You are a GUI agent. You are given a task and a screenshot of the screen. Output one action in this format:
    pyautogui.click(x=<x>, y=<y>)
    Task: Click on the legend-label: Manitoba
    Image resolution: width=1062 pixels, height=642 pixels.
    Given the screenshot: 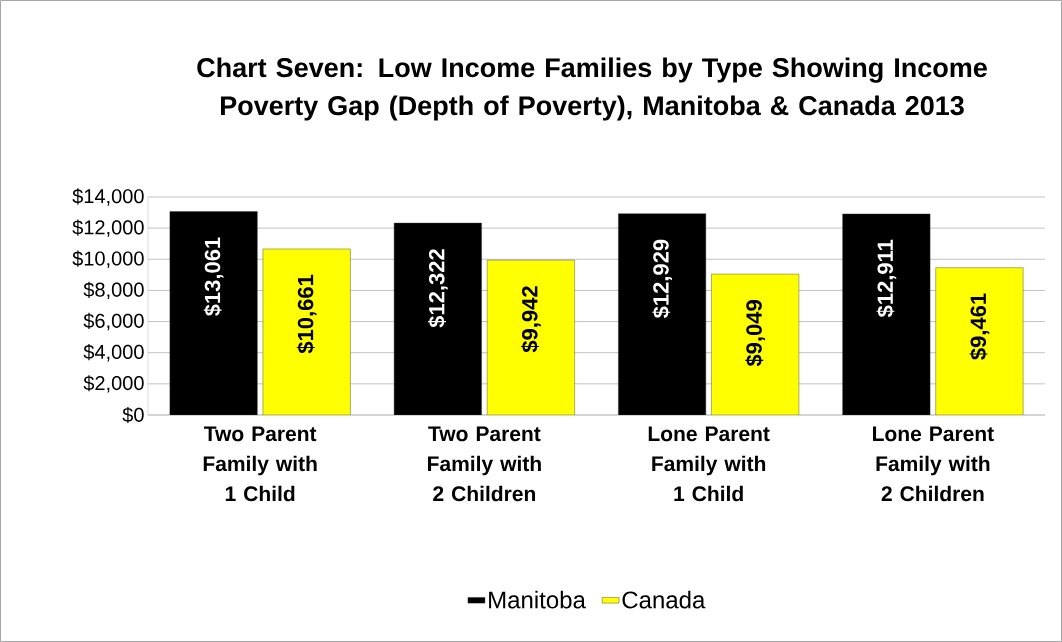 What is the action you would take?
    pyautogui.click(x=537, y=599)
    